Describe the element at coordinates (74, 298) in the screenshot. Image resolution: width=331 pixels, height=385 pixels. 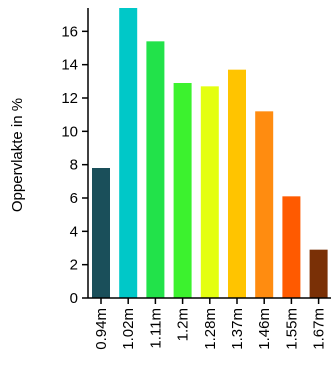
I see `y-tick-label: 0` at that location.